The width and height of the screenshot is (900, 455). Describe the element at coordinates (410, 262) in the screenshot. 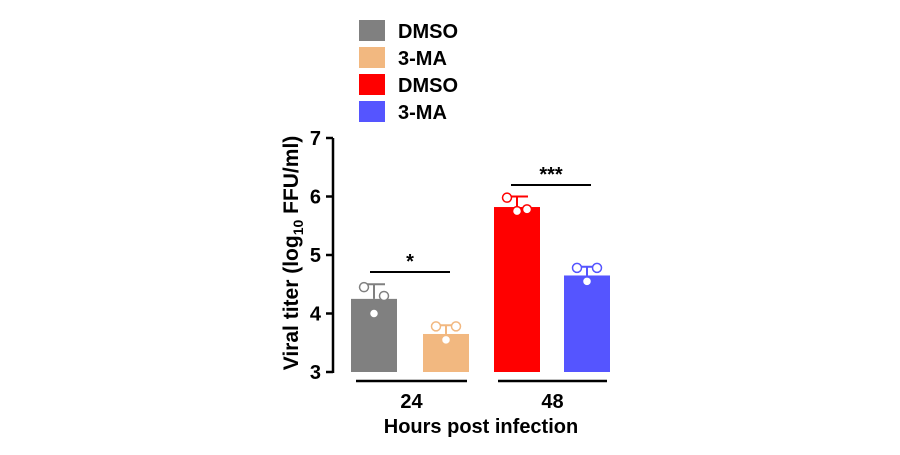

I see `significance-label: *` at that location.